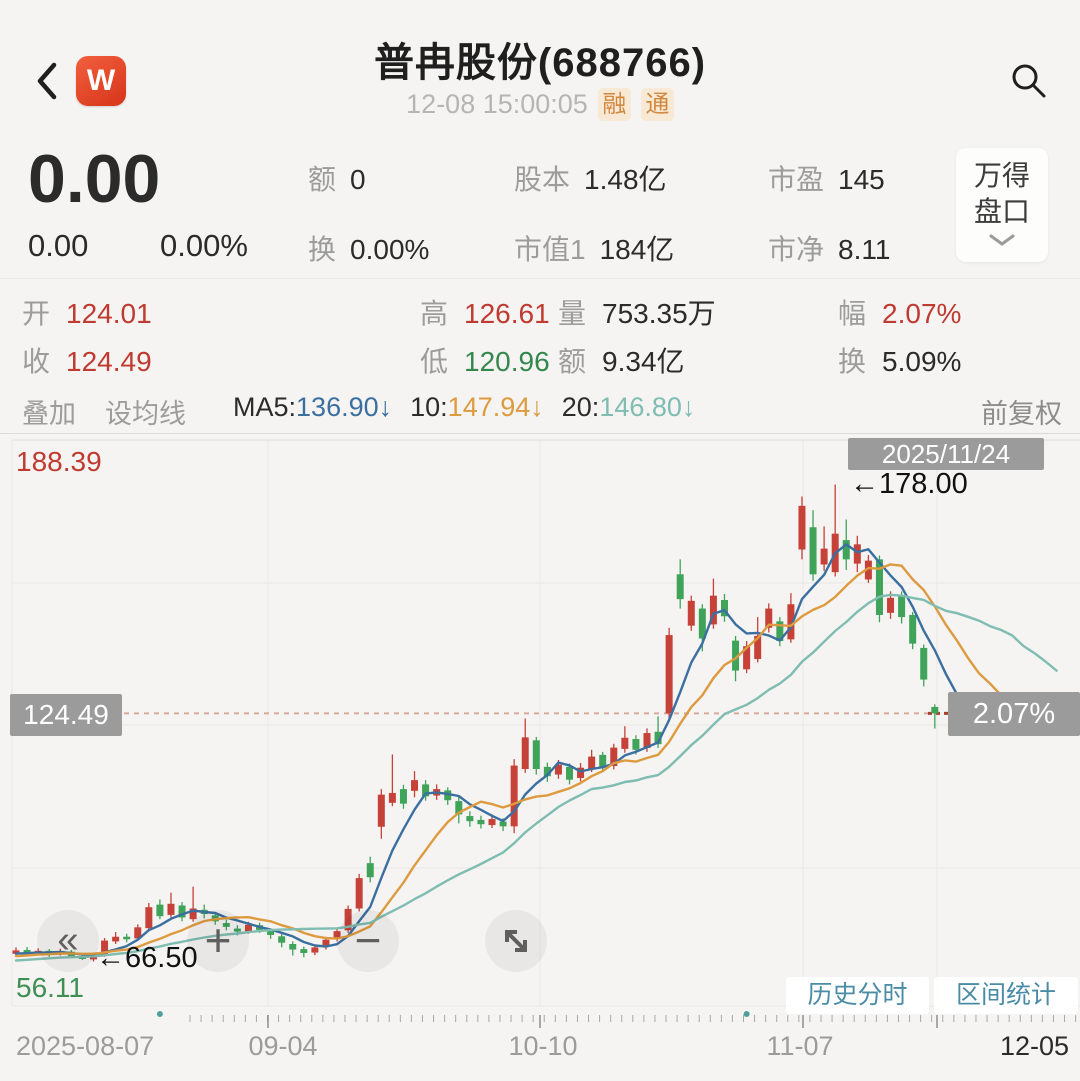  Describe the element at coordinates (58, 245) in the screenshot. I see `price-change: 0.00` at that location.